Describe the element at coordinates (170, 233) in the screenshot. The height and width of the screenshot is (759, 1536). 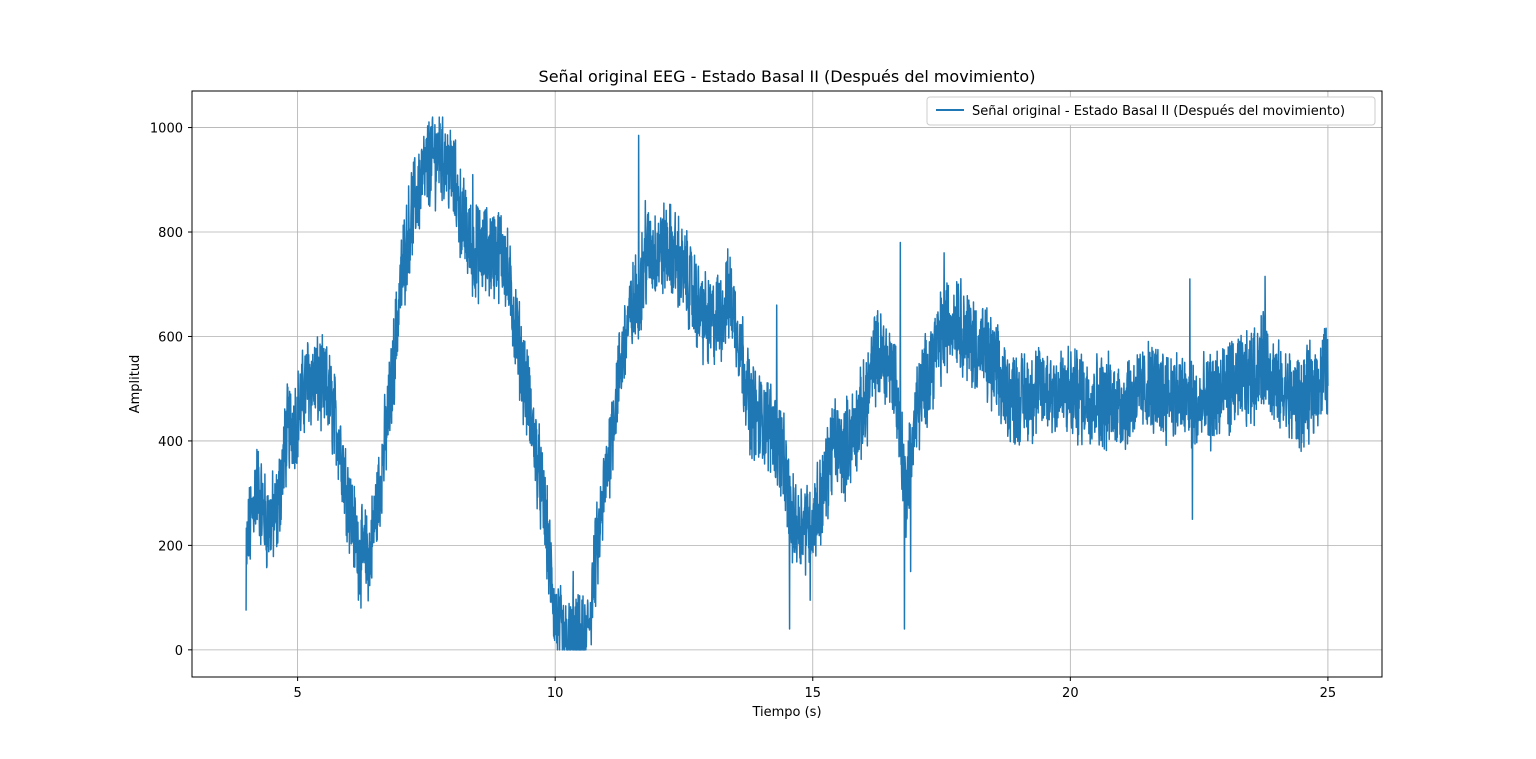
I see `y-tick-label: 800` at that location.